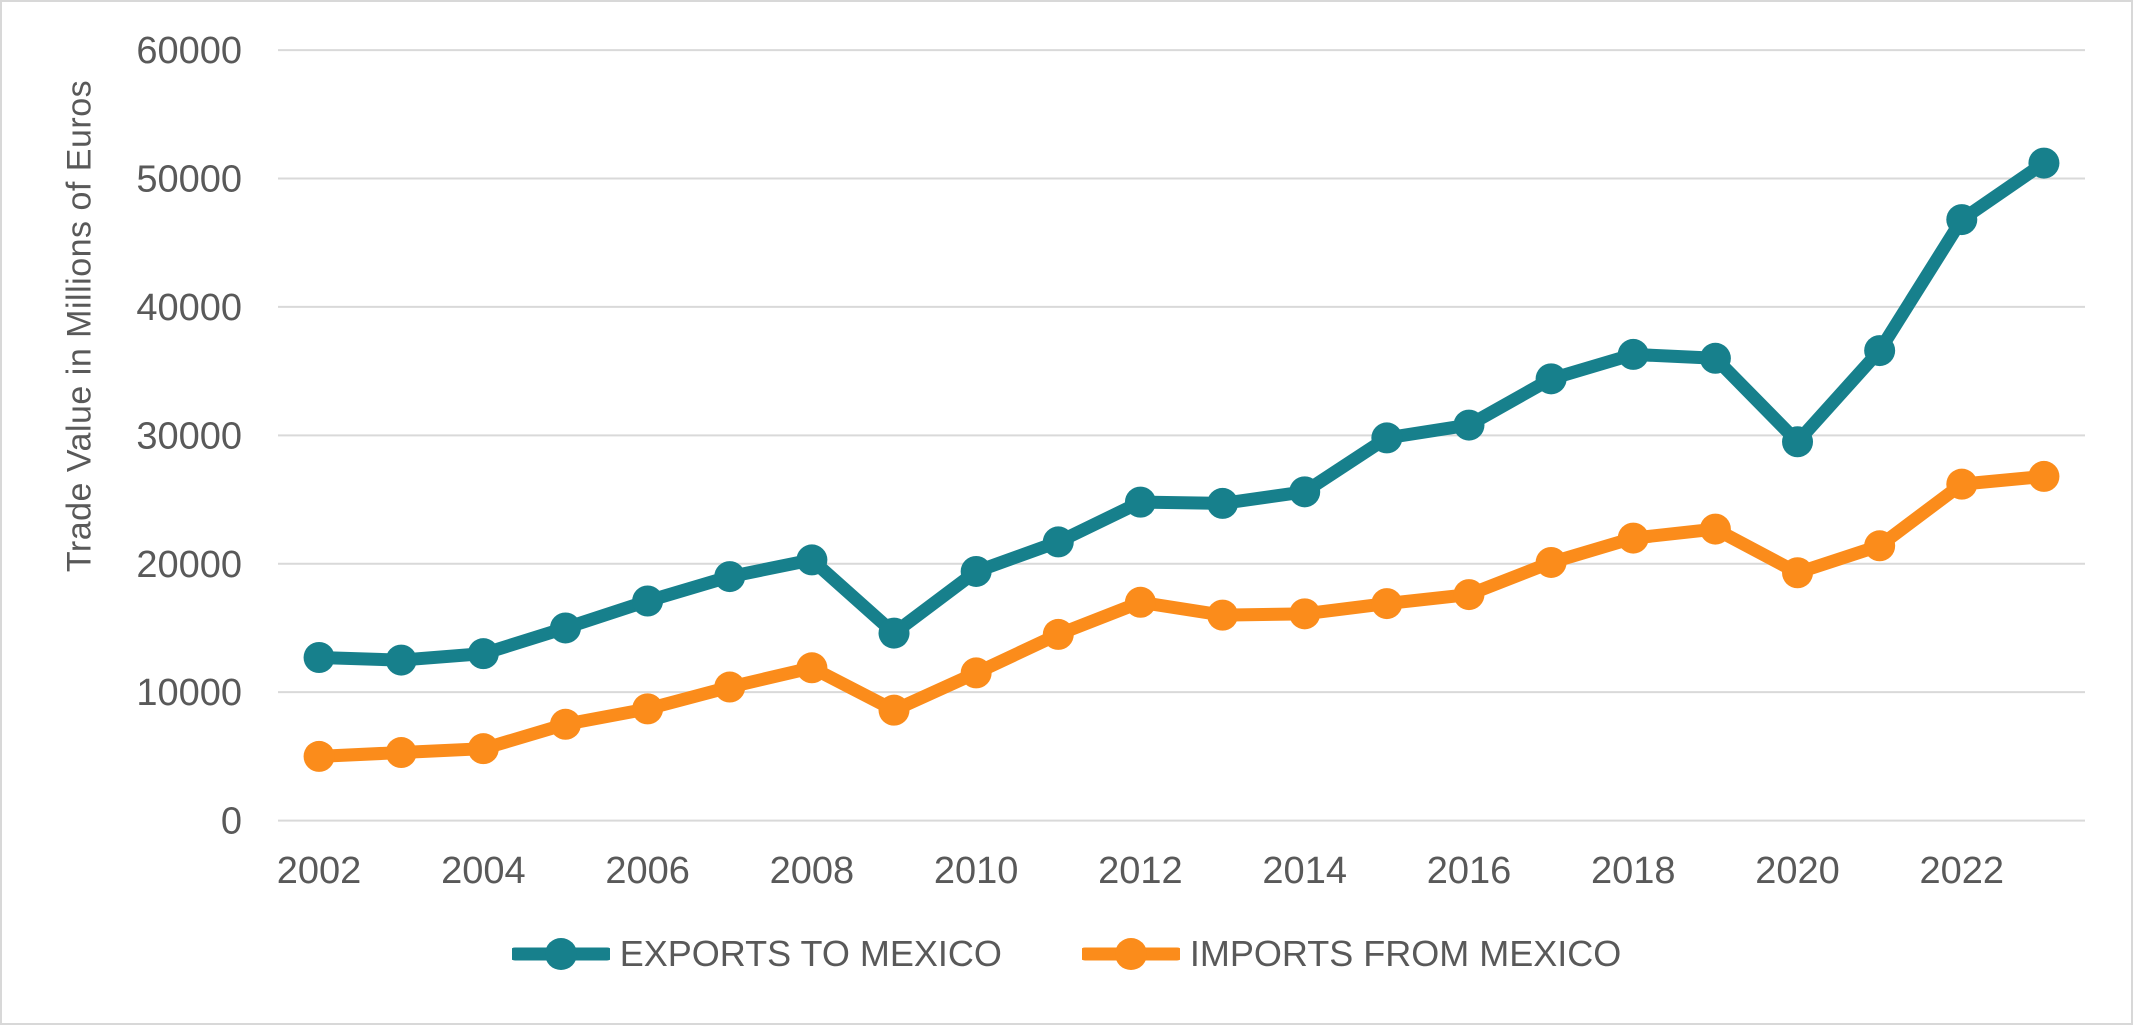  What do you see at coordinates (189, 51) in the screenshot?
I see `y-tick-label-60000: 60000` at bounding box center [189, 51].